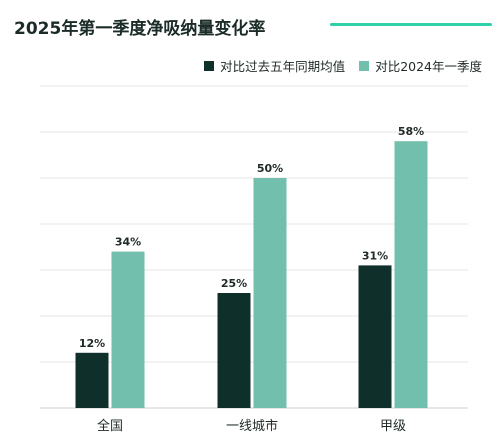 The image size is (500, 436). What do you see at coordinates (411, 131) in the screenshot?
I see `bar-value-label: 58%` at bounding box center [411, 131].